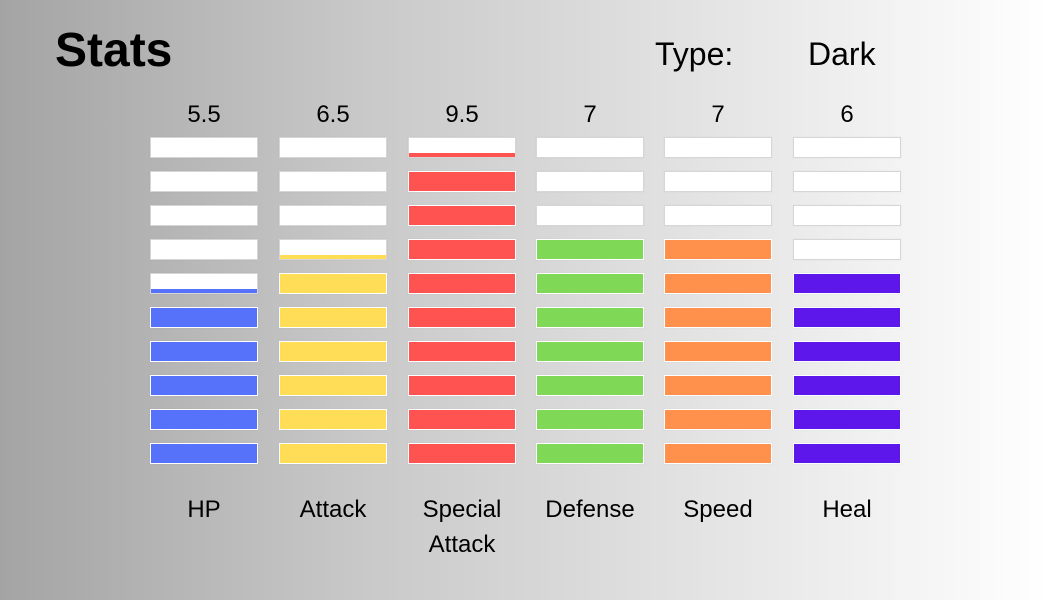 This screenshot has width=1050, height=600. What do you see at coordinates (114, 50) in the screenshot?
I see `stats-title: Stats` at bounding box center [114, 50].